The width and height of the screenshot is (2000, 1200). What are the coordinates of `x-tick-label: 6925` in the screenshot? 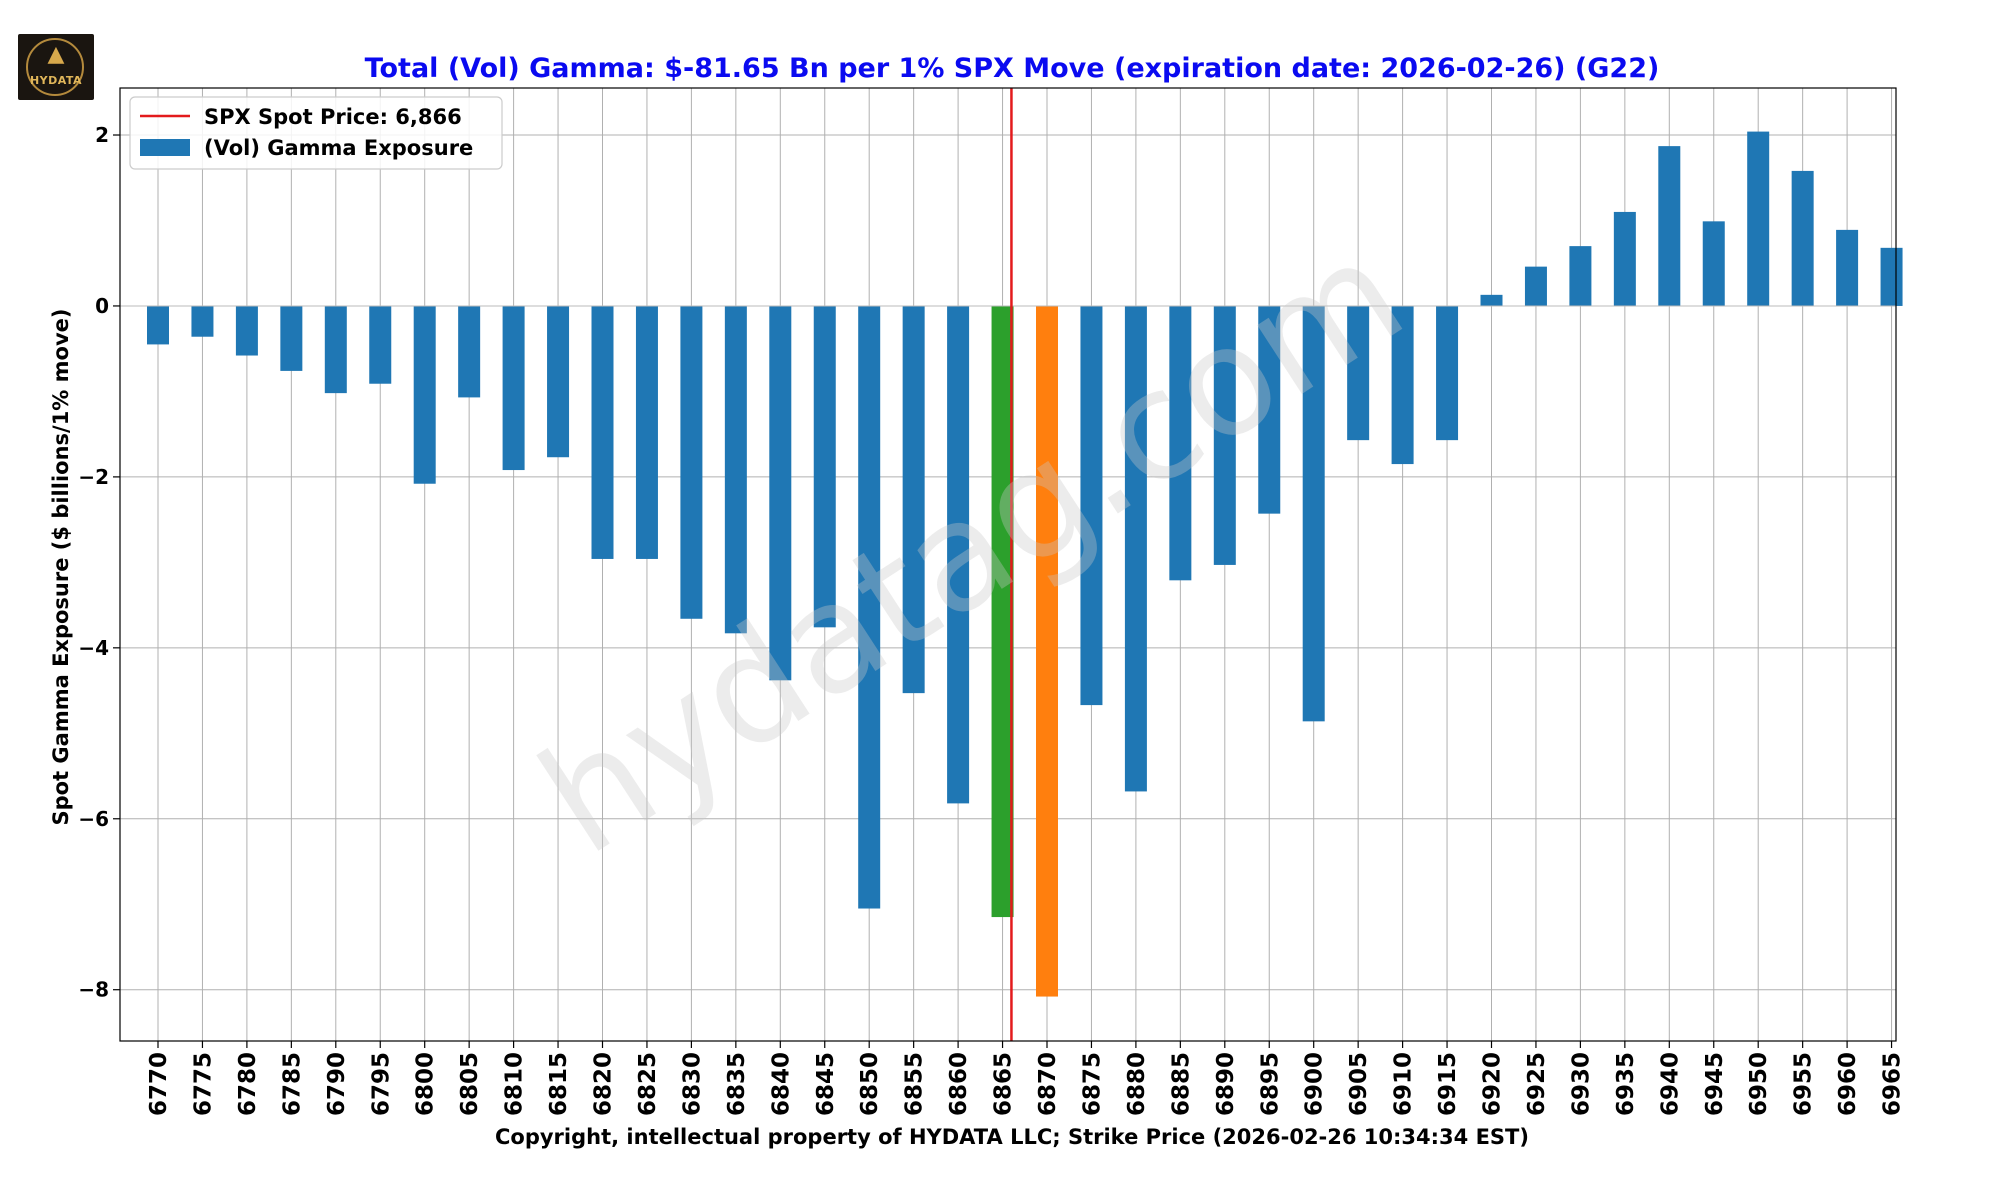 It's located at (1537, 1084).